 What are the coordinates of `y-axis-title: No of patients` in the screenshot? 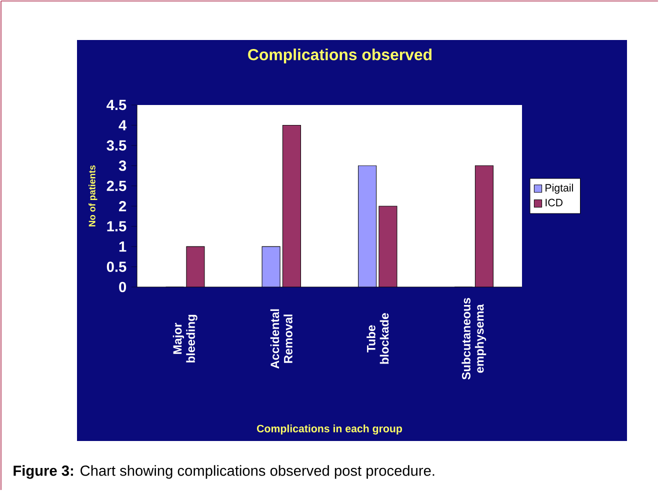 It's located at (93, 195).